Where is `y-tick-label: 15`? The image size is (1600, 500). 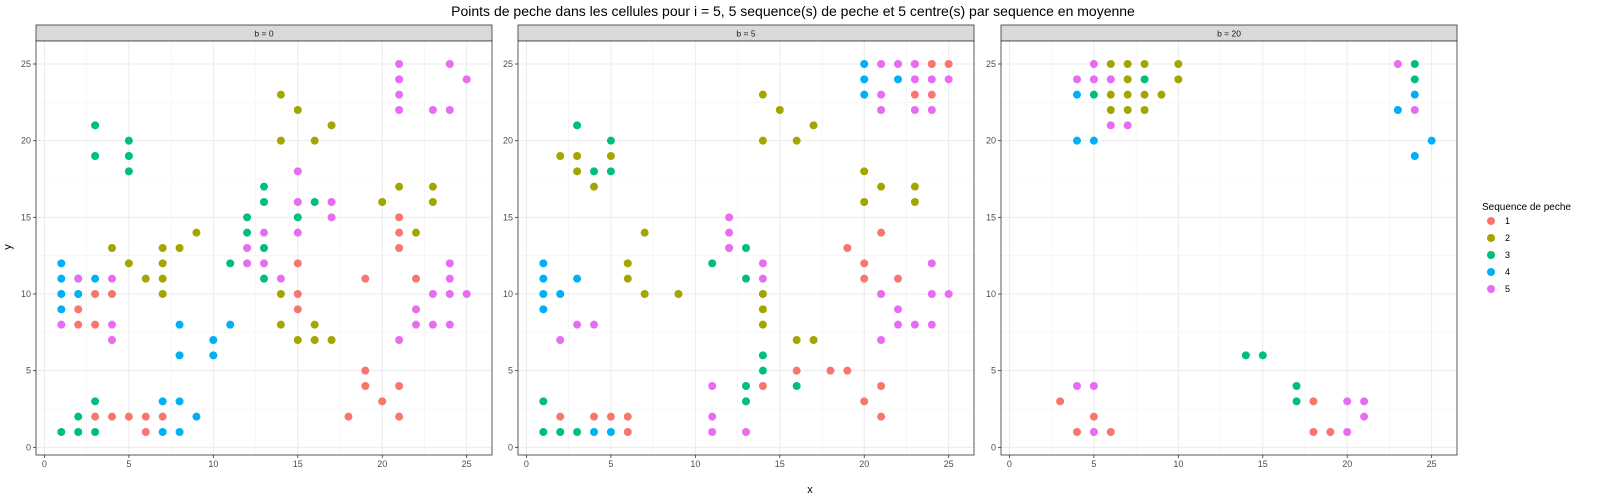 y-tick-label: 15 is located at coordinates (991, 217).